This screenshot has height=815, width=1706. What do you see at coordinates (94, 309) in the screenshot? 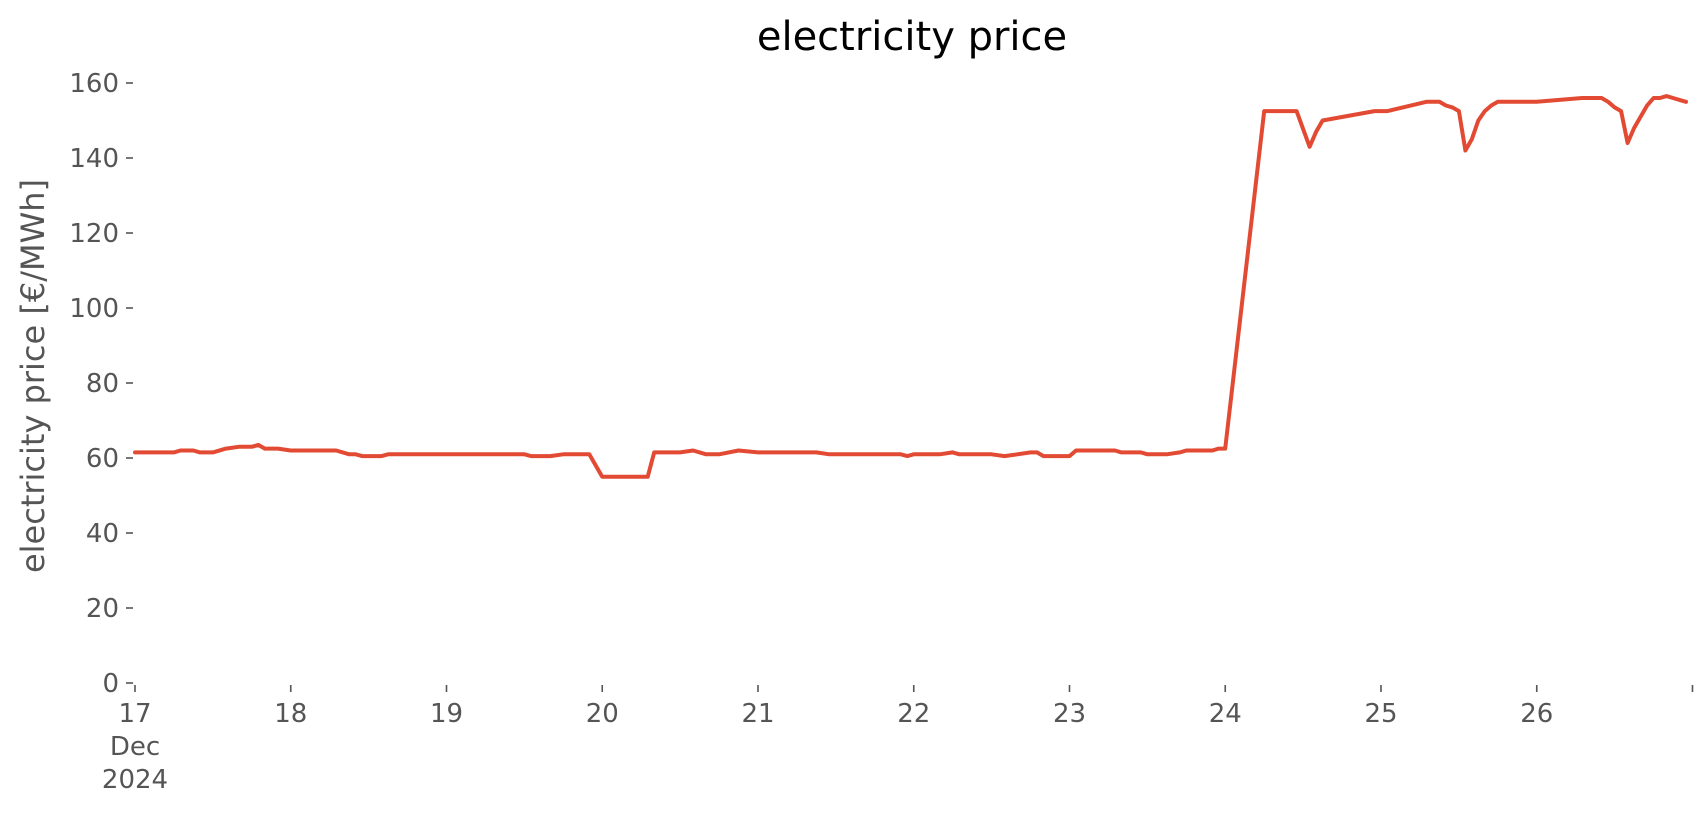
I see `y-tick-label: 100` at bounding box center [94, 309].